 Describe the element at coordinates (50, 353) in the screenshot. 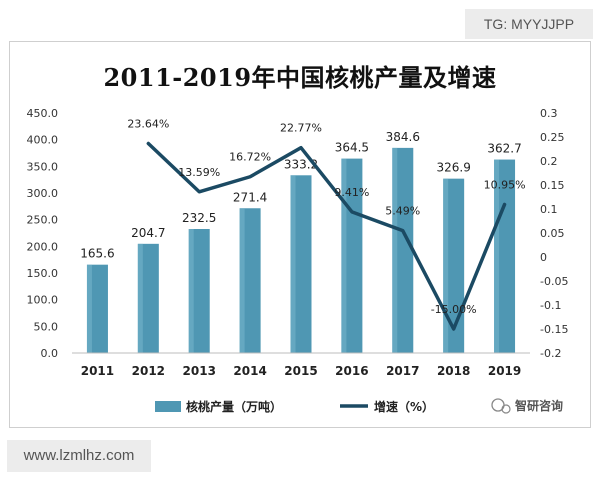

I see `left-tick-label: 0.0` at that location.